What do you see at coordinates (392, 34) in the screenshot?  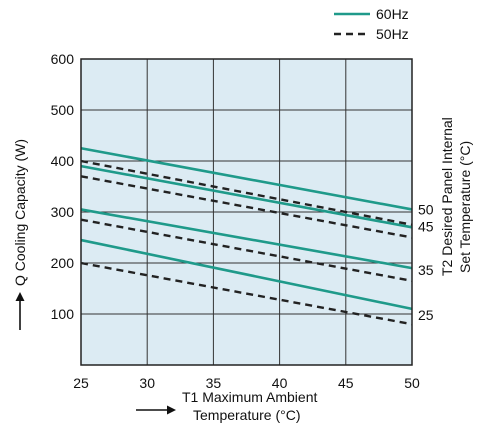 I see `legend-label-50hz: 50Hz` at bounding box center [392, 34].